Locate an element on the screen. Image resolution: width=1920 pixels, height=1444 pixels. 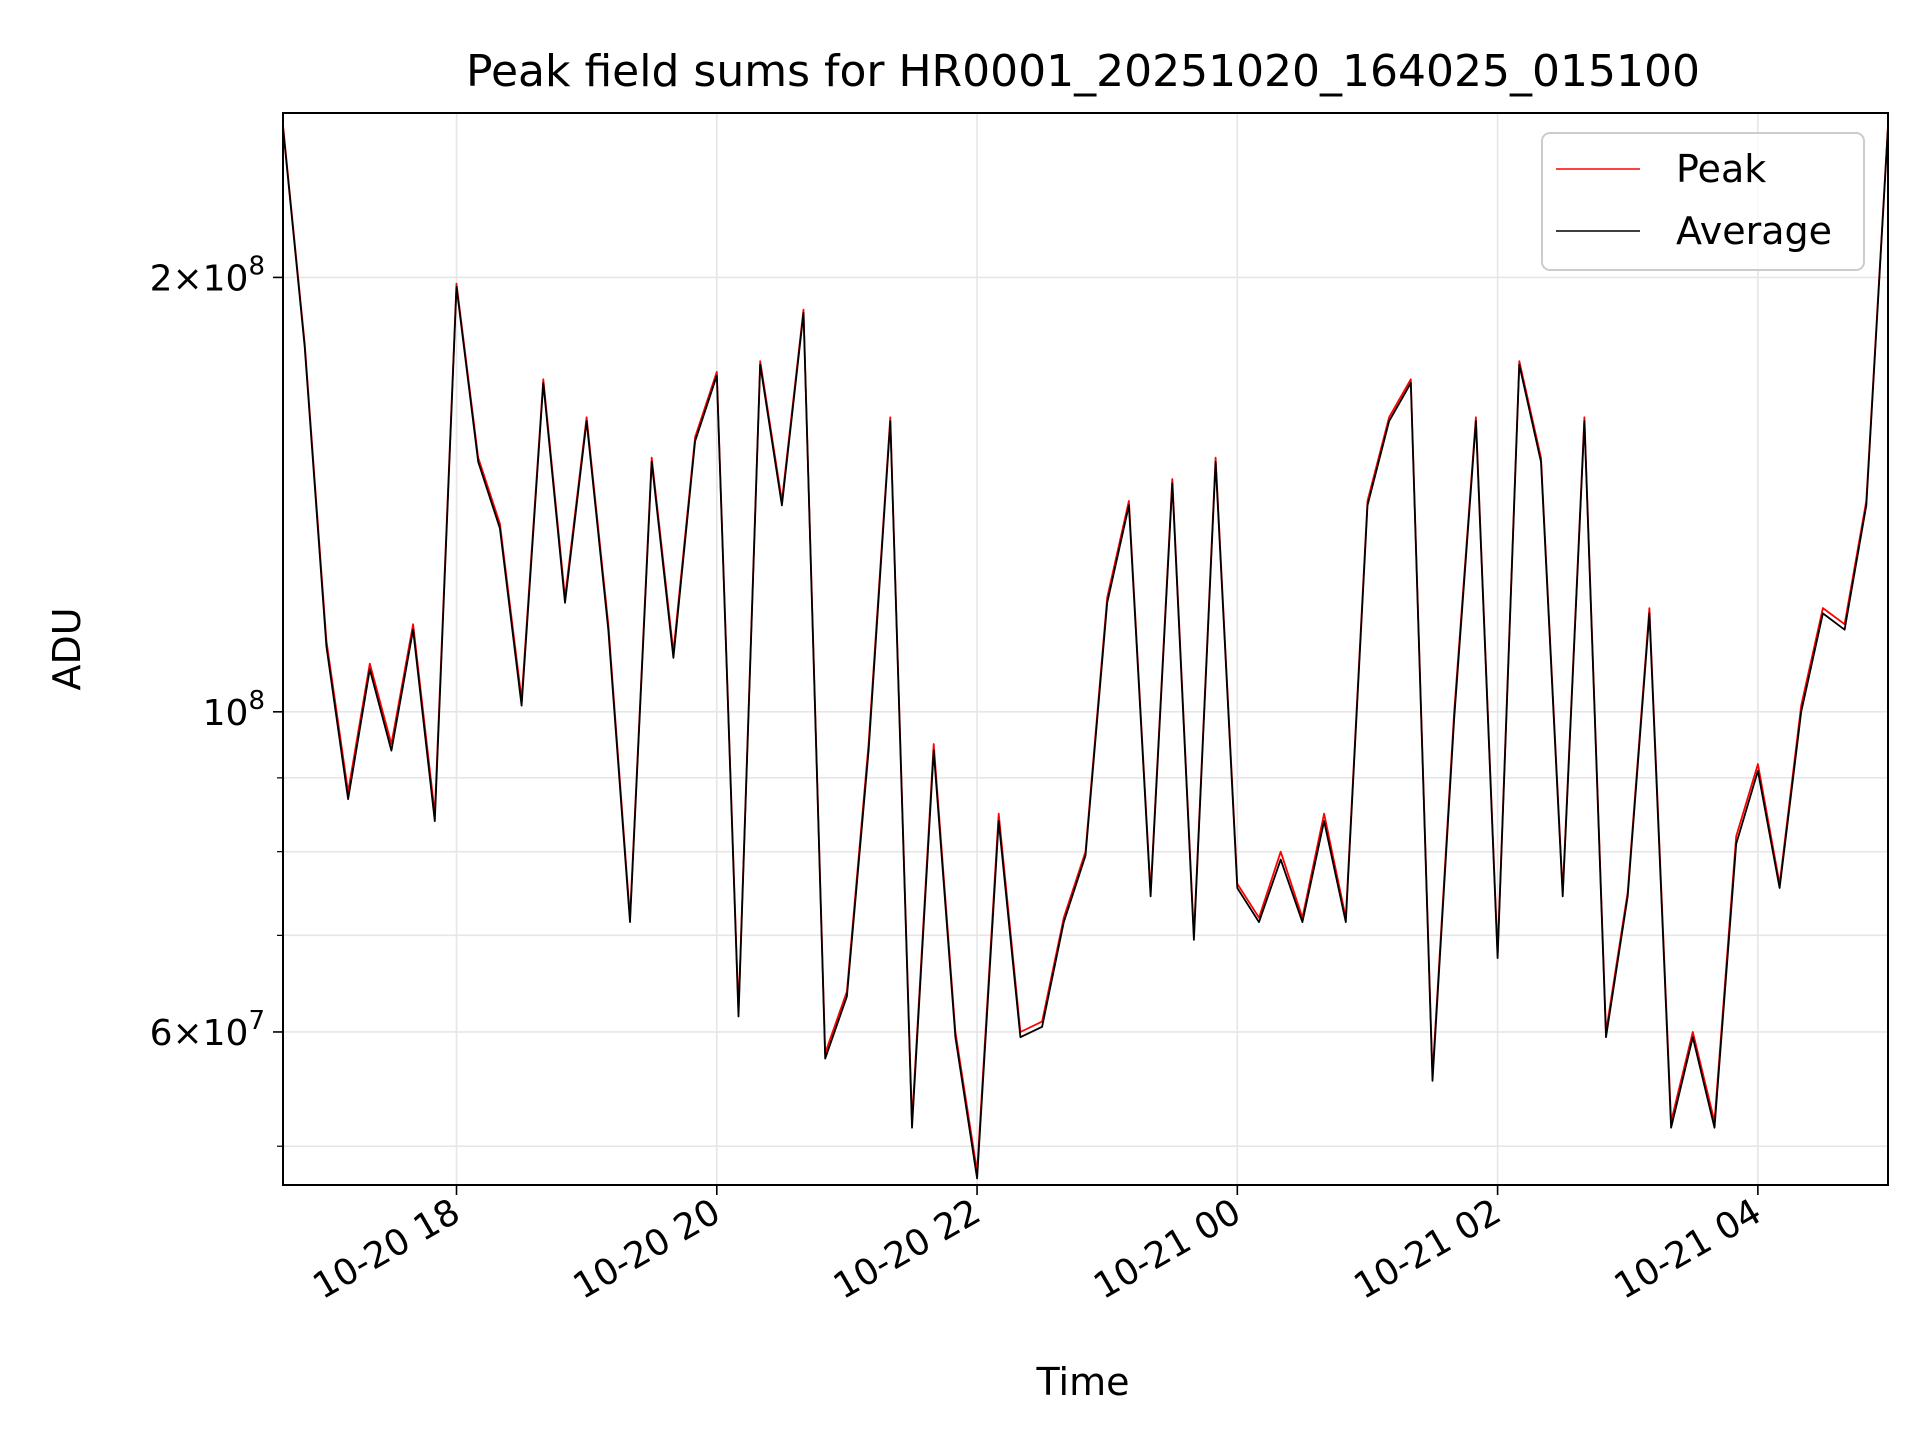
legend: Peak Average is located at coordinates (1703, 201).